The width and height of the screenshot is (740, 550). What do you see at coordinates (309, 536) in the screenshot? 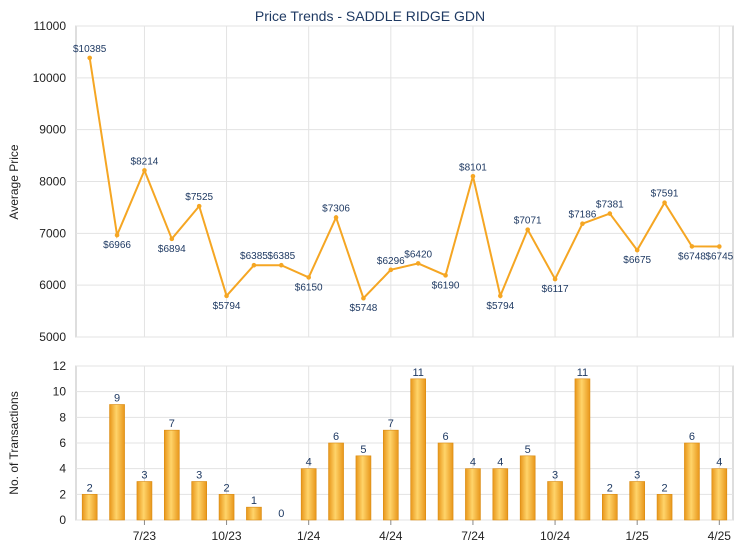
I see `x-tick-label: 1/24` at bounding box center [309, 536].